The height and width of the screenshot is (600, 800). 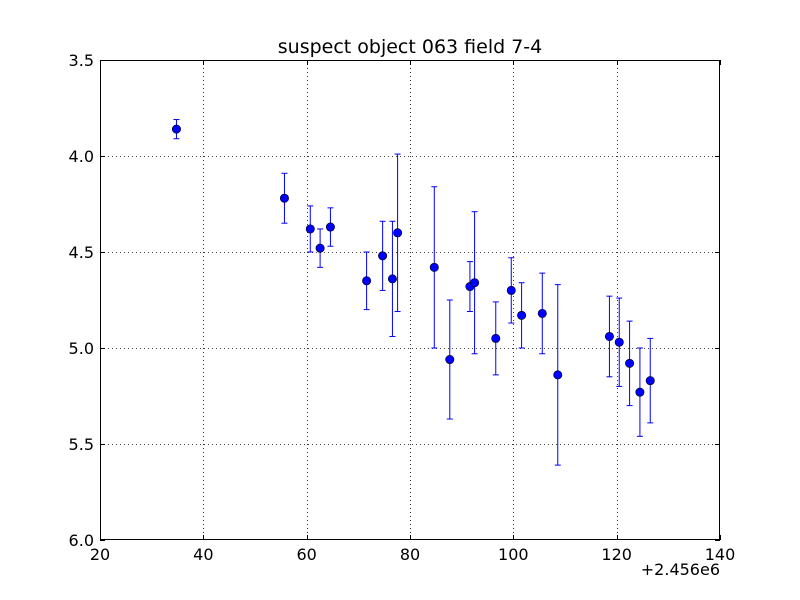 What do you see at coordinates (306, 554) in the screenshot?
I see `x-tick-label: 60` at bounding box center [306, 554].